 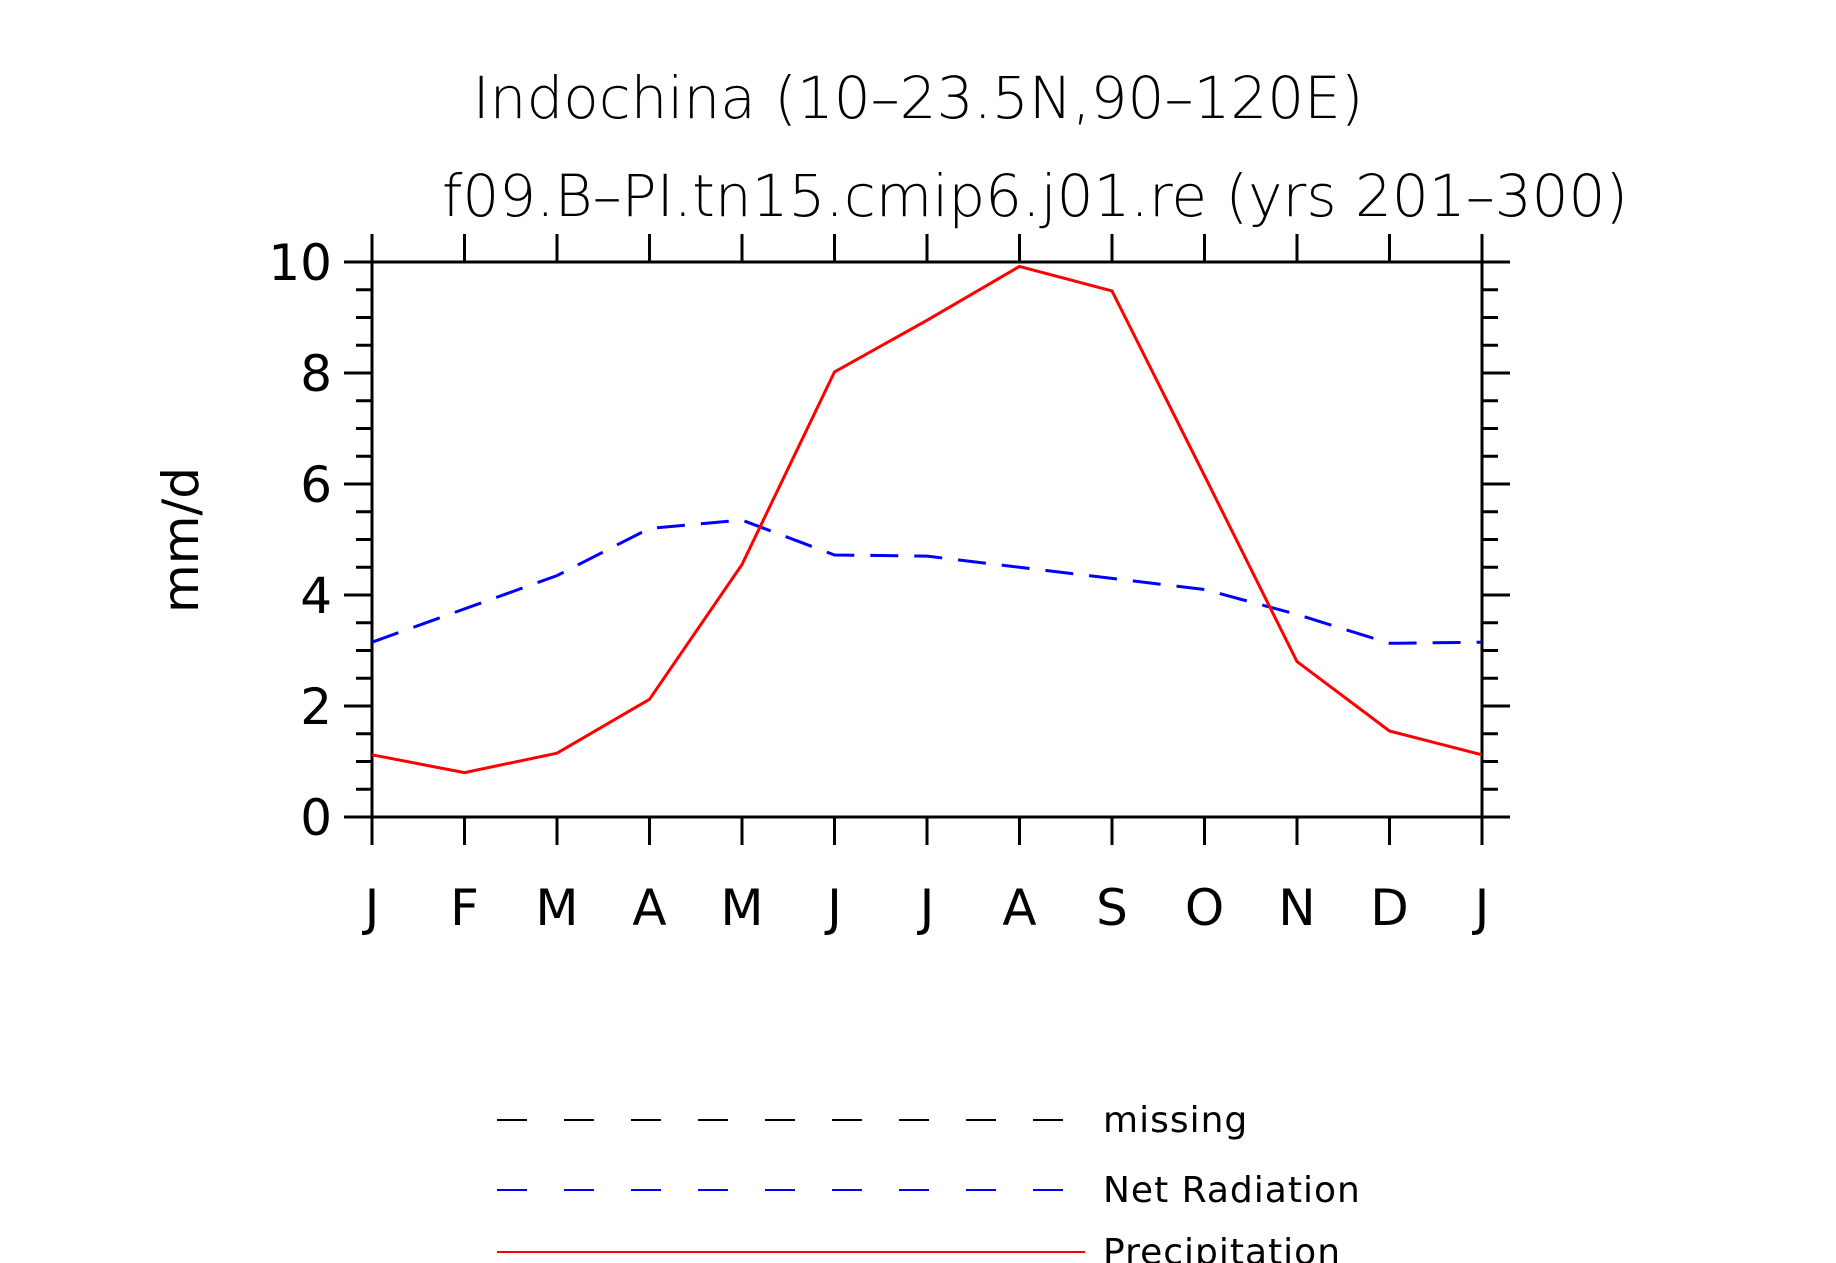 What do you see at coordinates (316, 707) in the screenshot?
I see `y-tick-label: 2` at bounding box center [316, 707].